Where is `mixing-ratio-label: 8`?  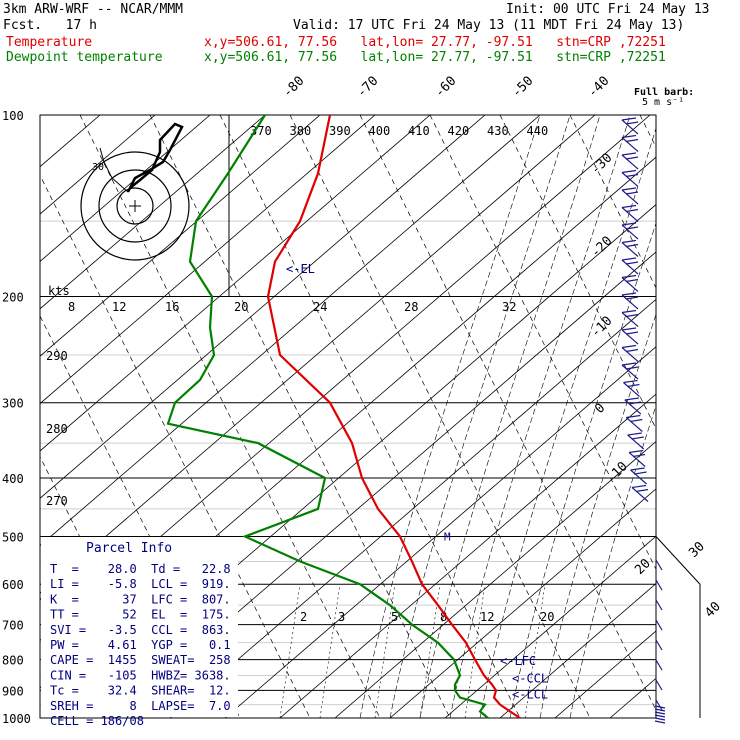 mixing-ratio-label: 8 is located at coordinates (443, 617).